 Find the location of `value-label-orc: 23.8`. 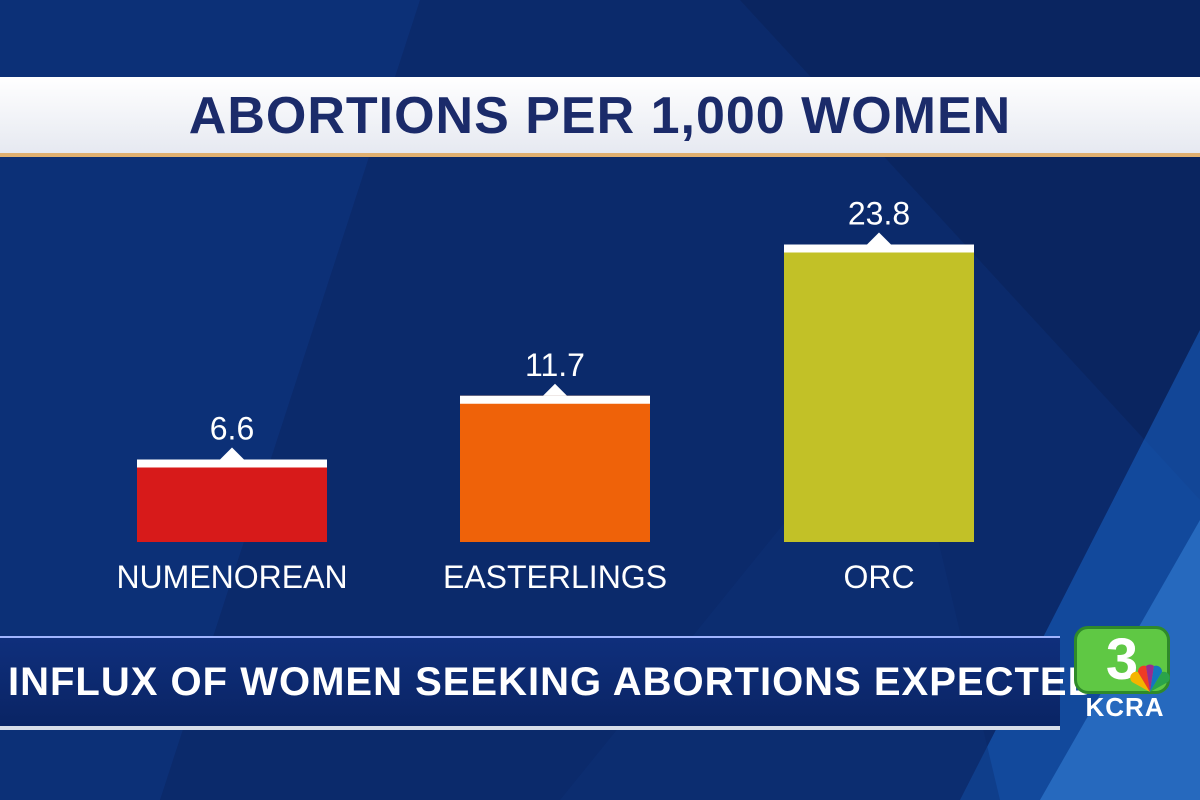

value-label-orc: 23.8 is located at coordinates (879, 214).